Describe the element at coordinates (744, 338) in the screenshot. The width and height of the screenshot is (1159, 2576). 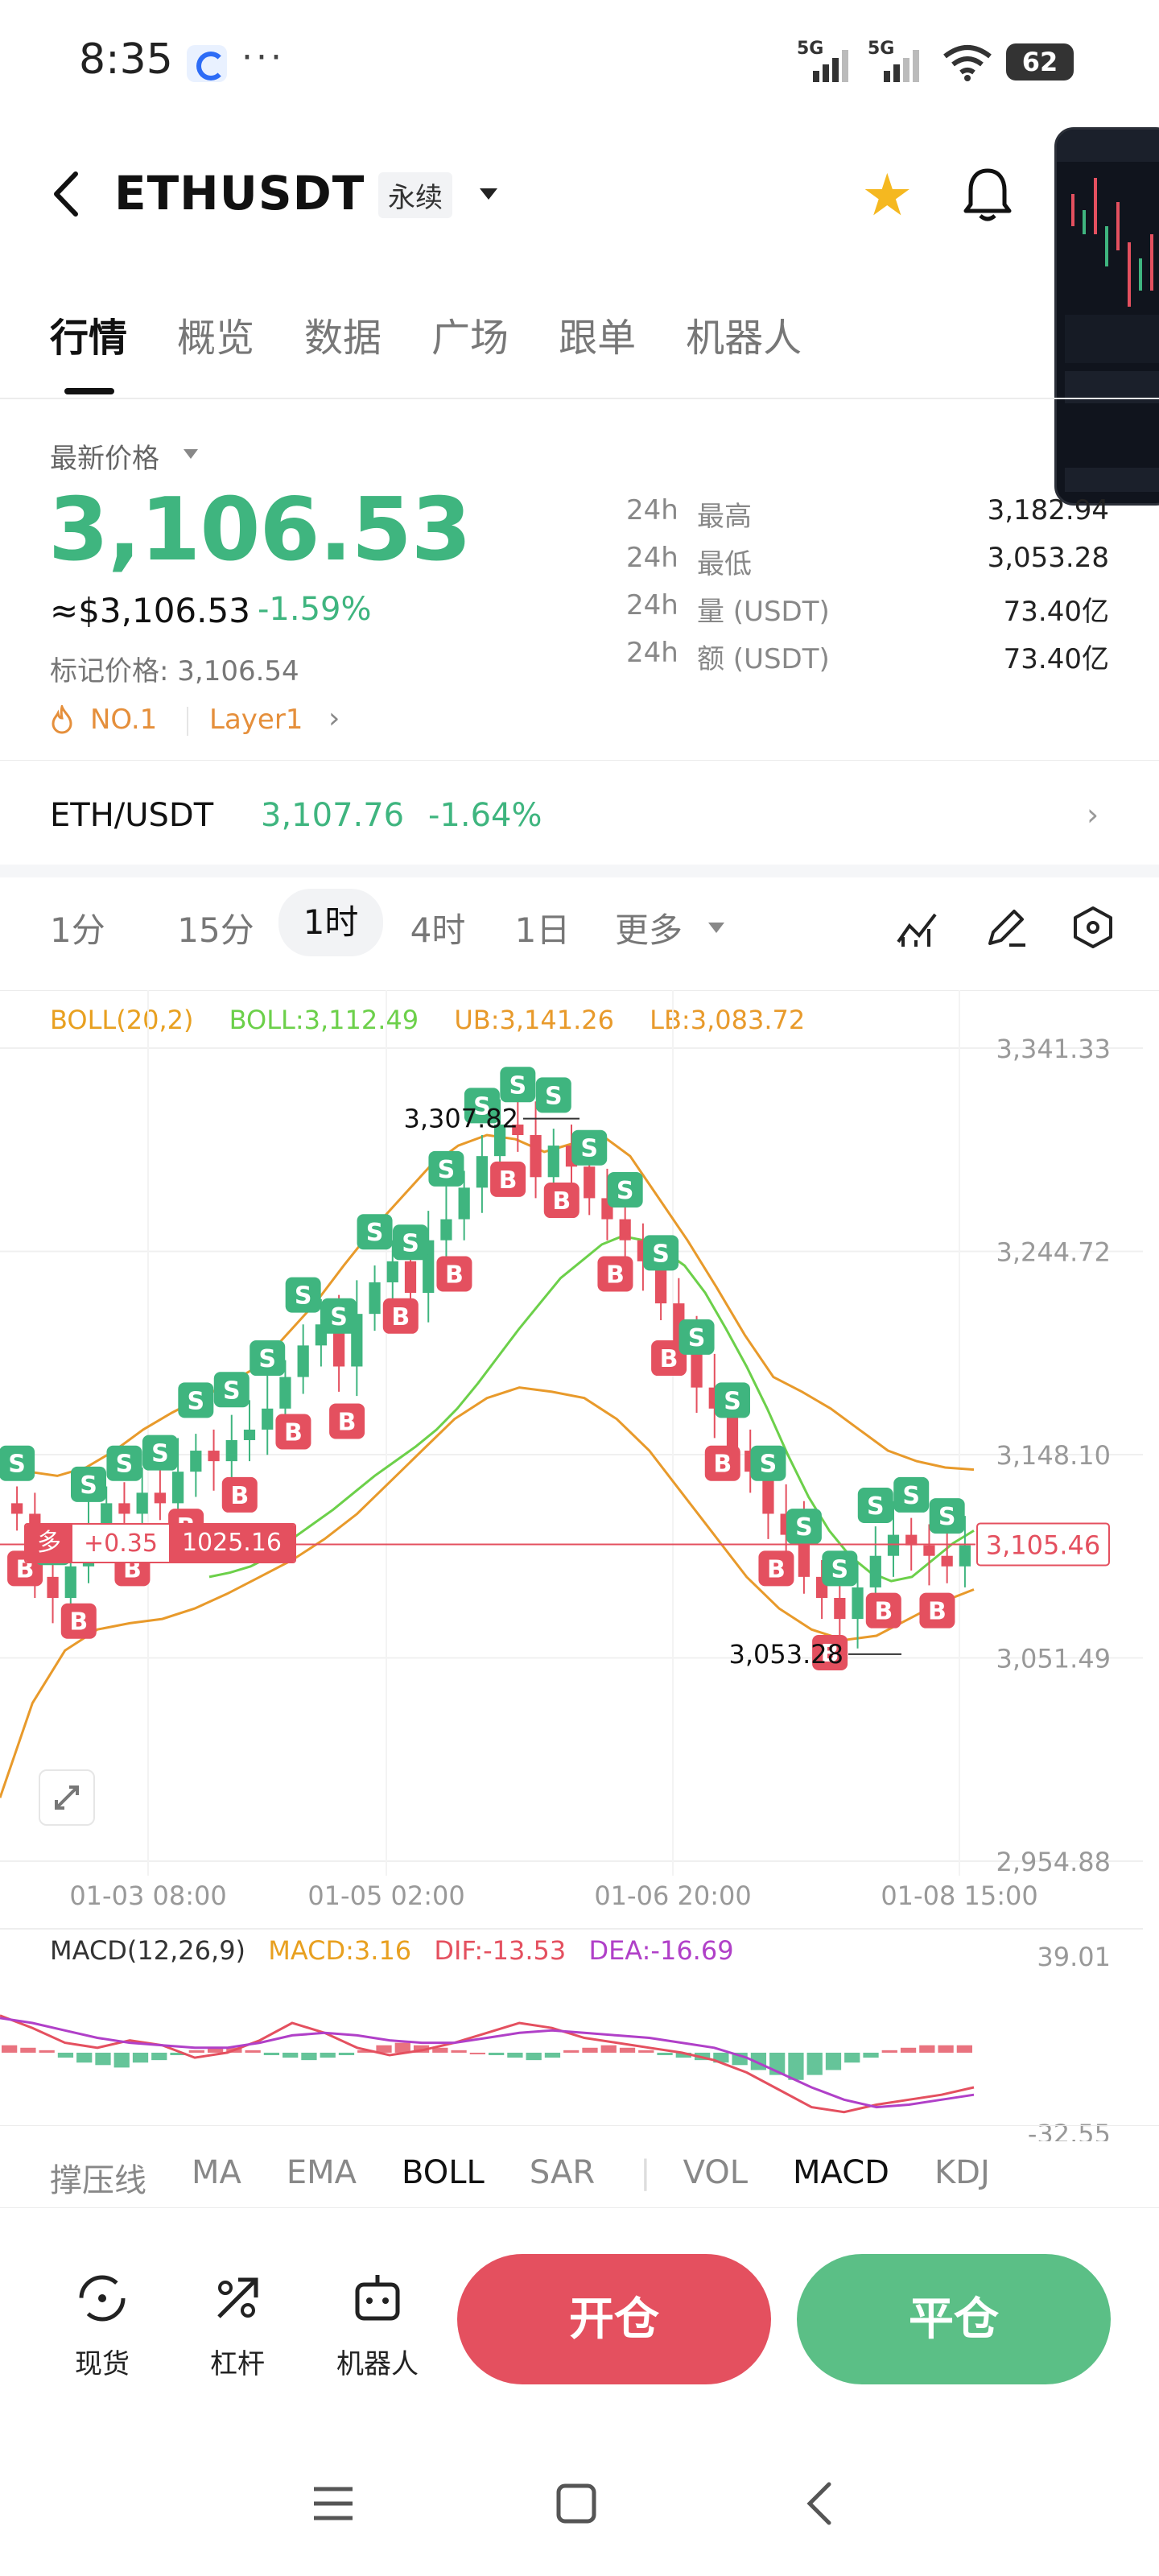
I see `tab-robot: 机器人` at that location.